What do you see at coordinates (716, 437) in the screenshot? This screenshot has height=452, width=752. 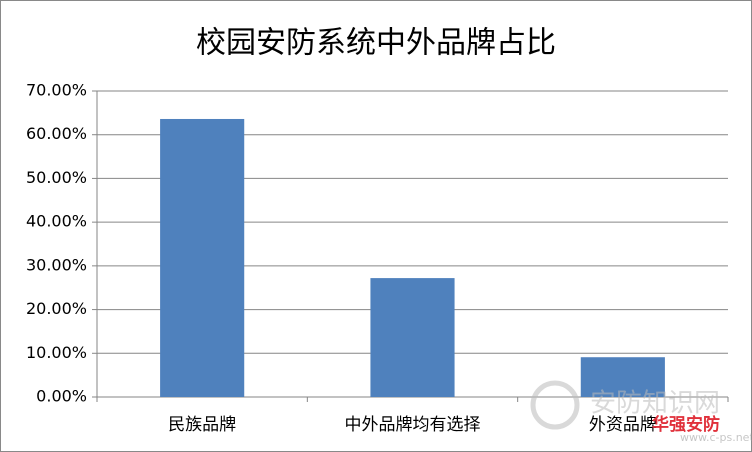 I see `watermark-url: www.c-ps.net` at bounding box center [716, 437].